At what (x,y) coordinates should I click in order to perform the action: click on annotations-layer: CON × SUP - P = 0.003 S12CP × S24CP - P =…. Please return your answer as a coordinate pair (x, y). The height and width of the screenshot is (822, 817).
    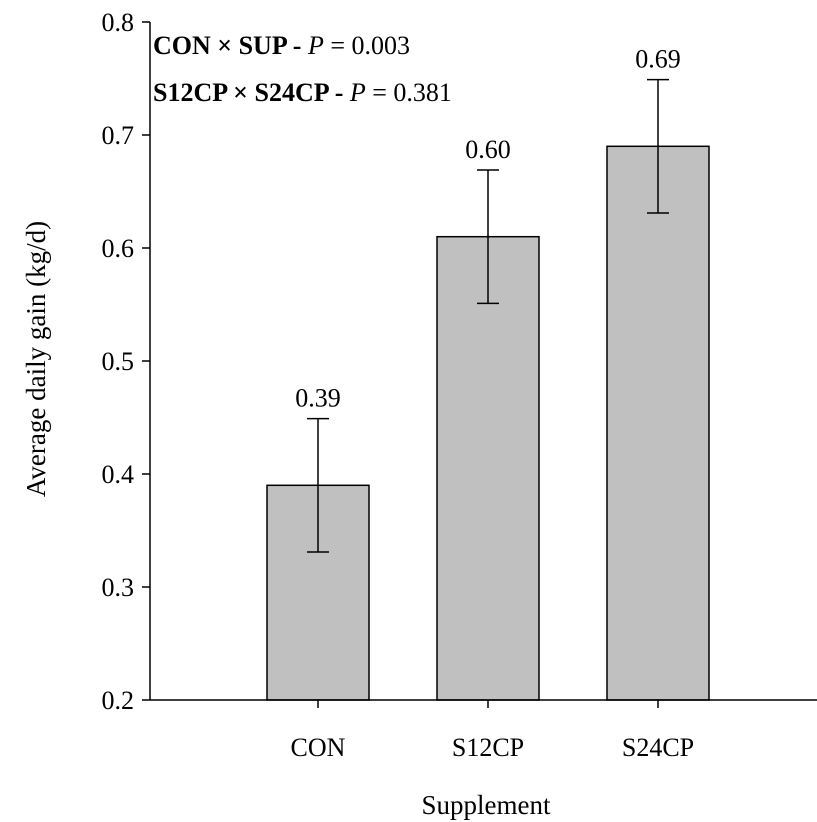
    Looking at the image, I should click on (302, 69).